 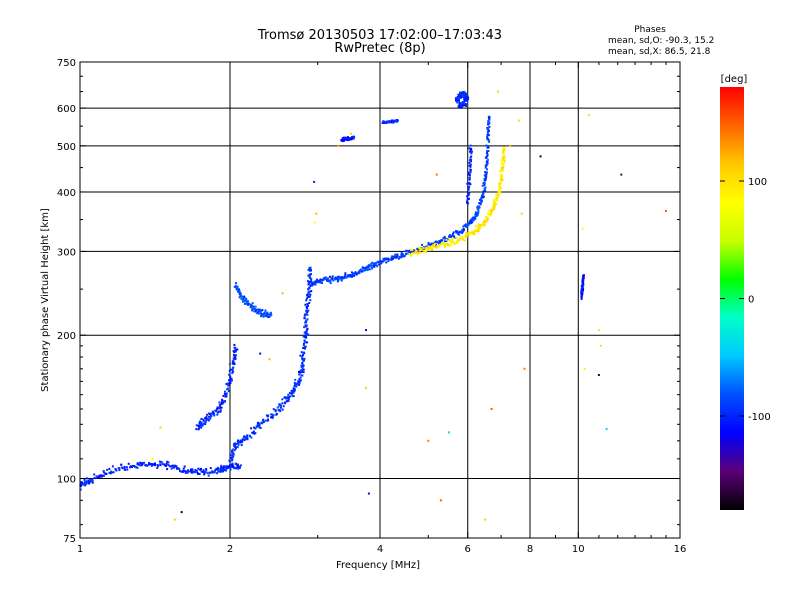 I want to click on x-tick-label: 4, so click(x=380, y=549).